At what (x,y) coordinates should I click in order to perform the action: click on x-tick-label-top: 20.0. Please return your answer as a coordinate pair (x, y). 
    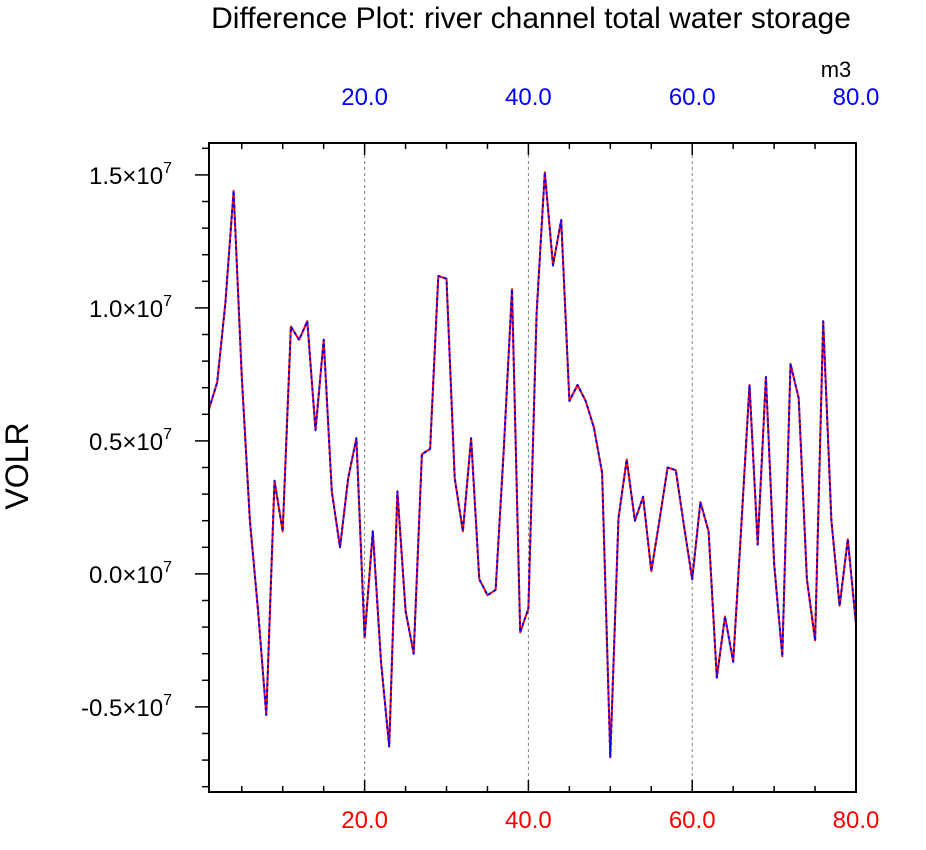
    Looking at the image, I should click on (364, 97).